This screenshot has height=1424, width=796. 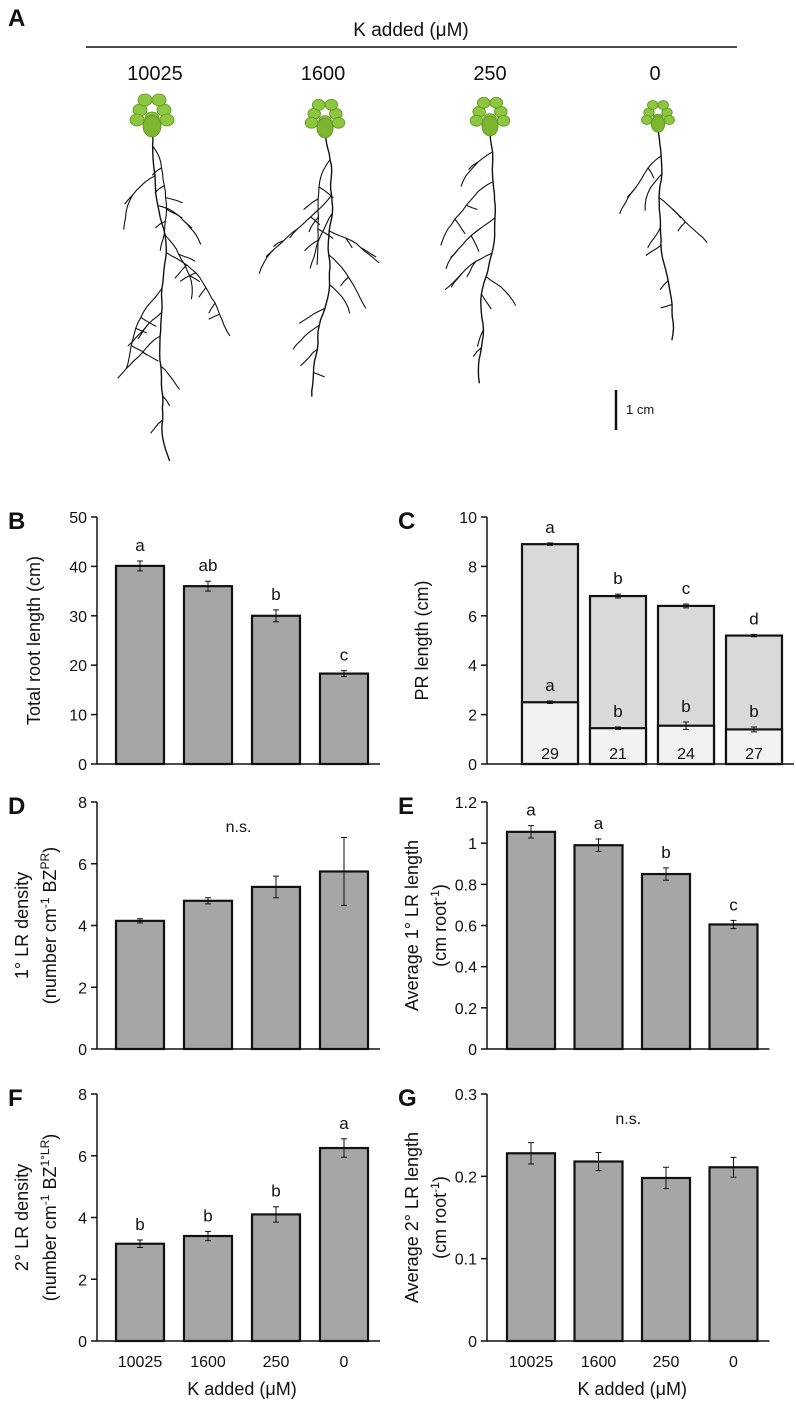 What do you see at coordinates (22, 1217) in the screenshot?
I see `y-axis-label: 2° LR density` at bounding box center [22, 1217].